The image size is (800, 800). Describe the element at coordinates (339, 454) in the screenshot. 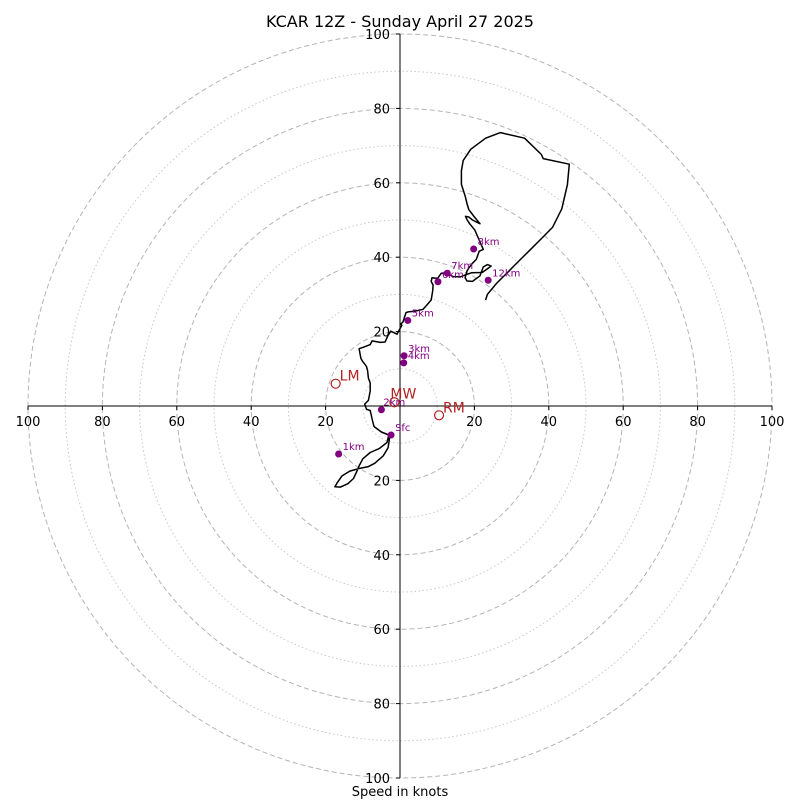

I see `height-point-1km` at that location.